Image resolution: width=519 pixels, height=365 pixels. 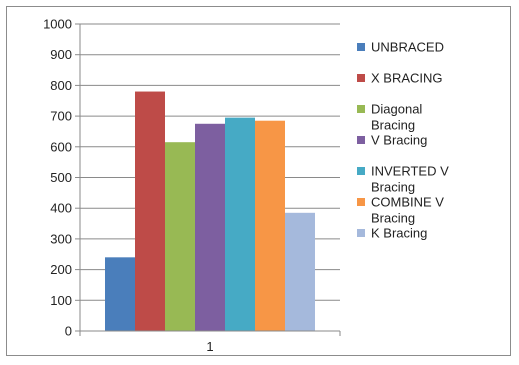 I want to click on legend-label: UNBRACED, so click(x=407, y=47).